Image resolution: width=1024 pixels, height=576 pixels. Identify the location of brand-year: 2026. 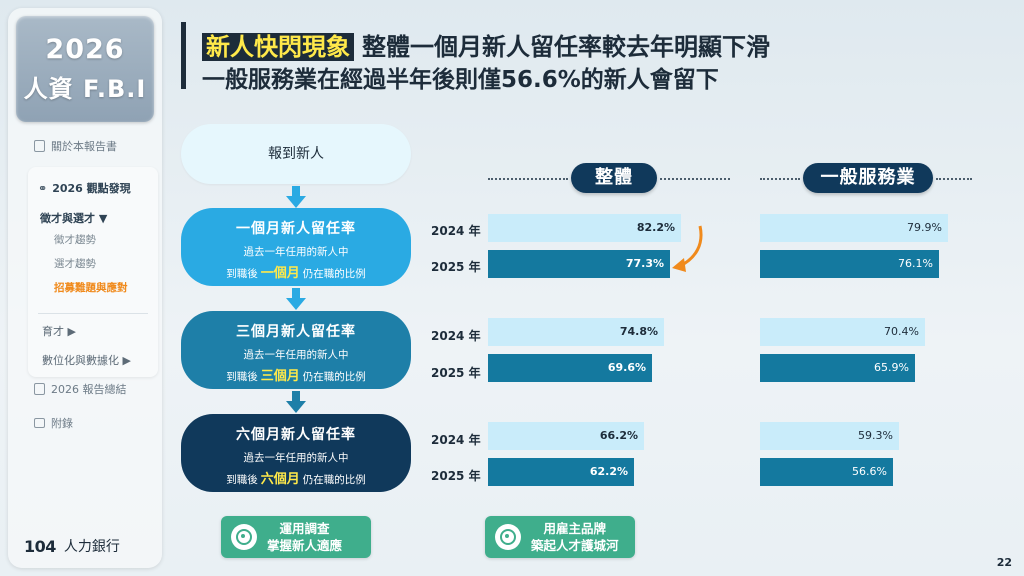
(85, 49).